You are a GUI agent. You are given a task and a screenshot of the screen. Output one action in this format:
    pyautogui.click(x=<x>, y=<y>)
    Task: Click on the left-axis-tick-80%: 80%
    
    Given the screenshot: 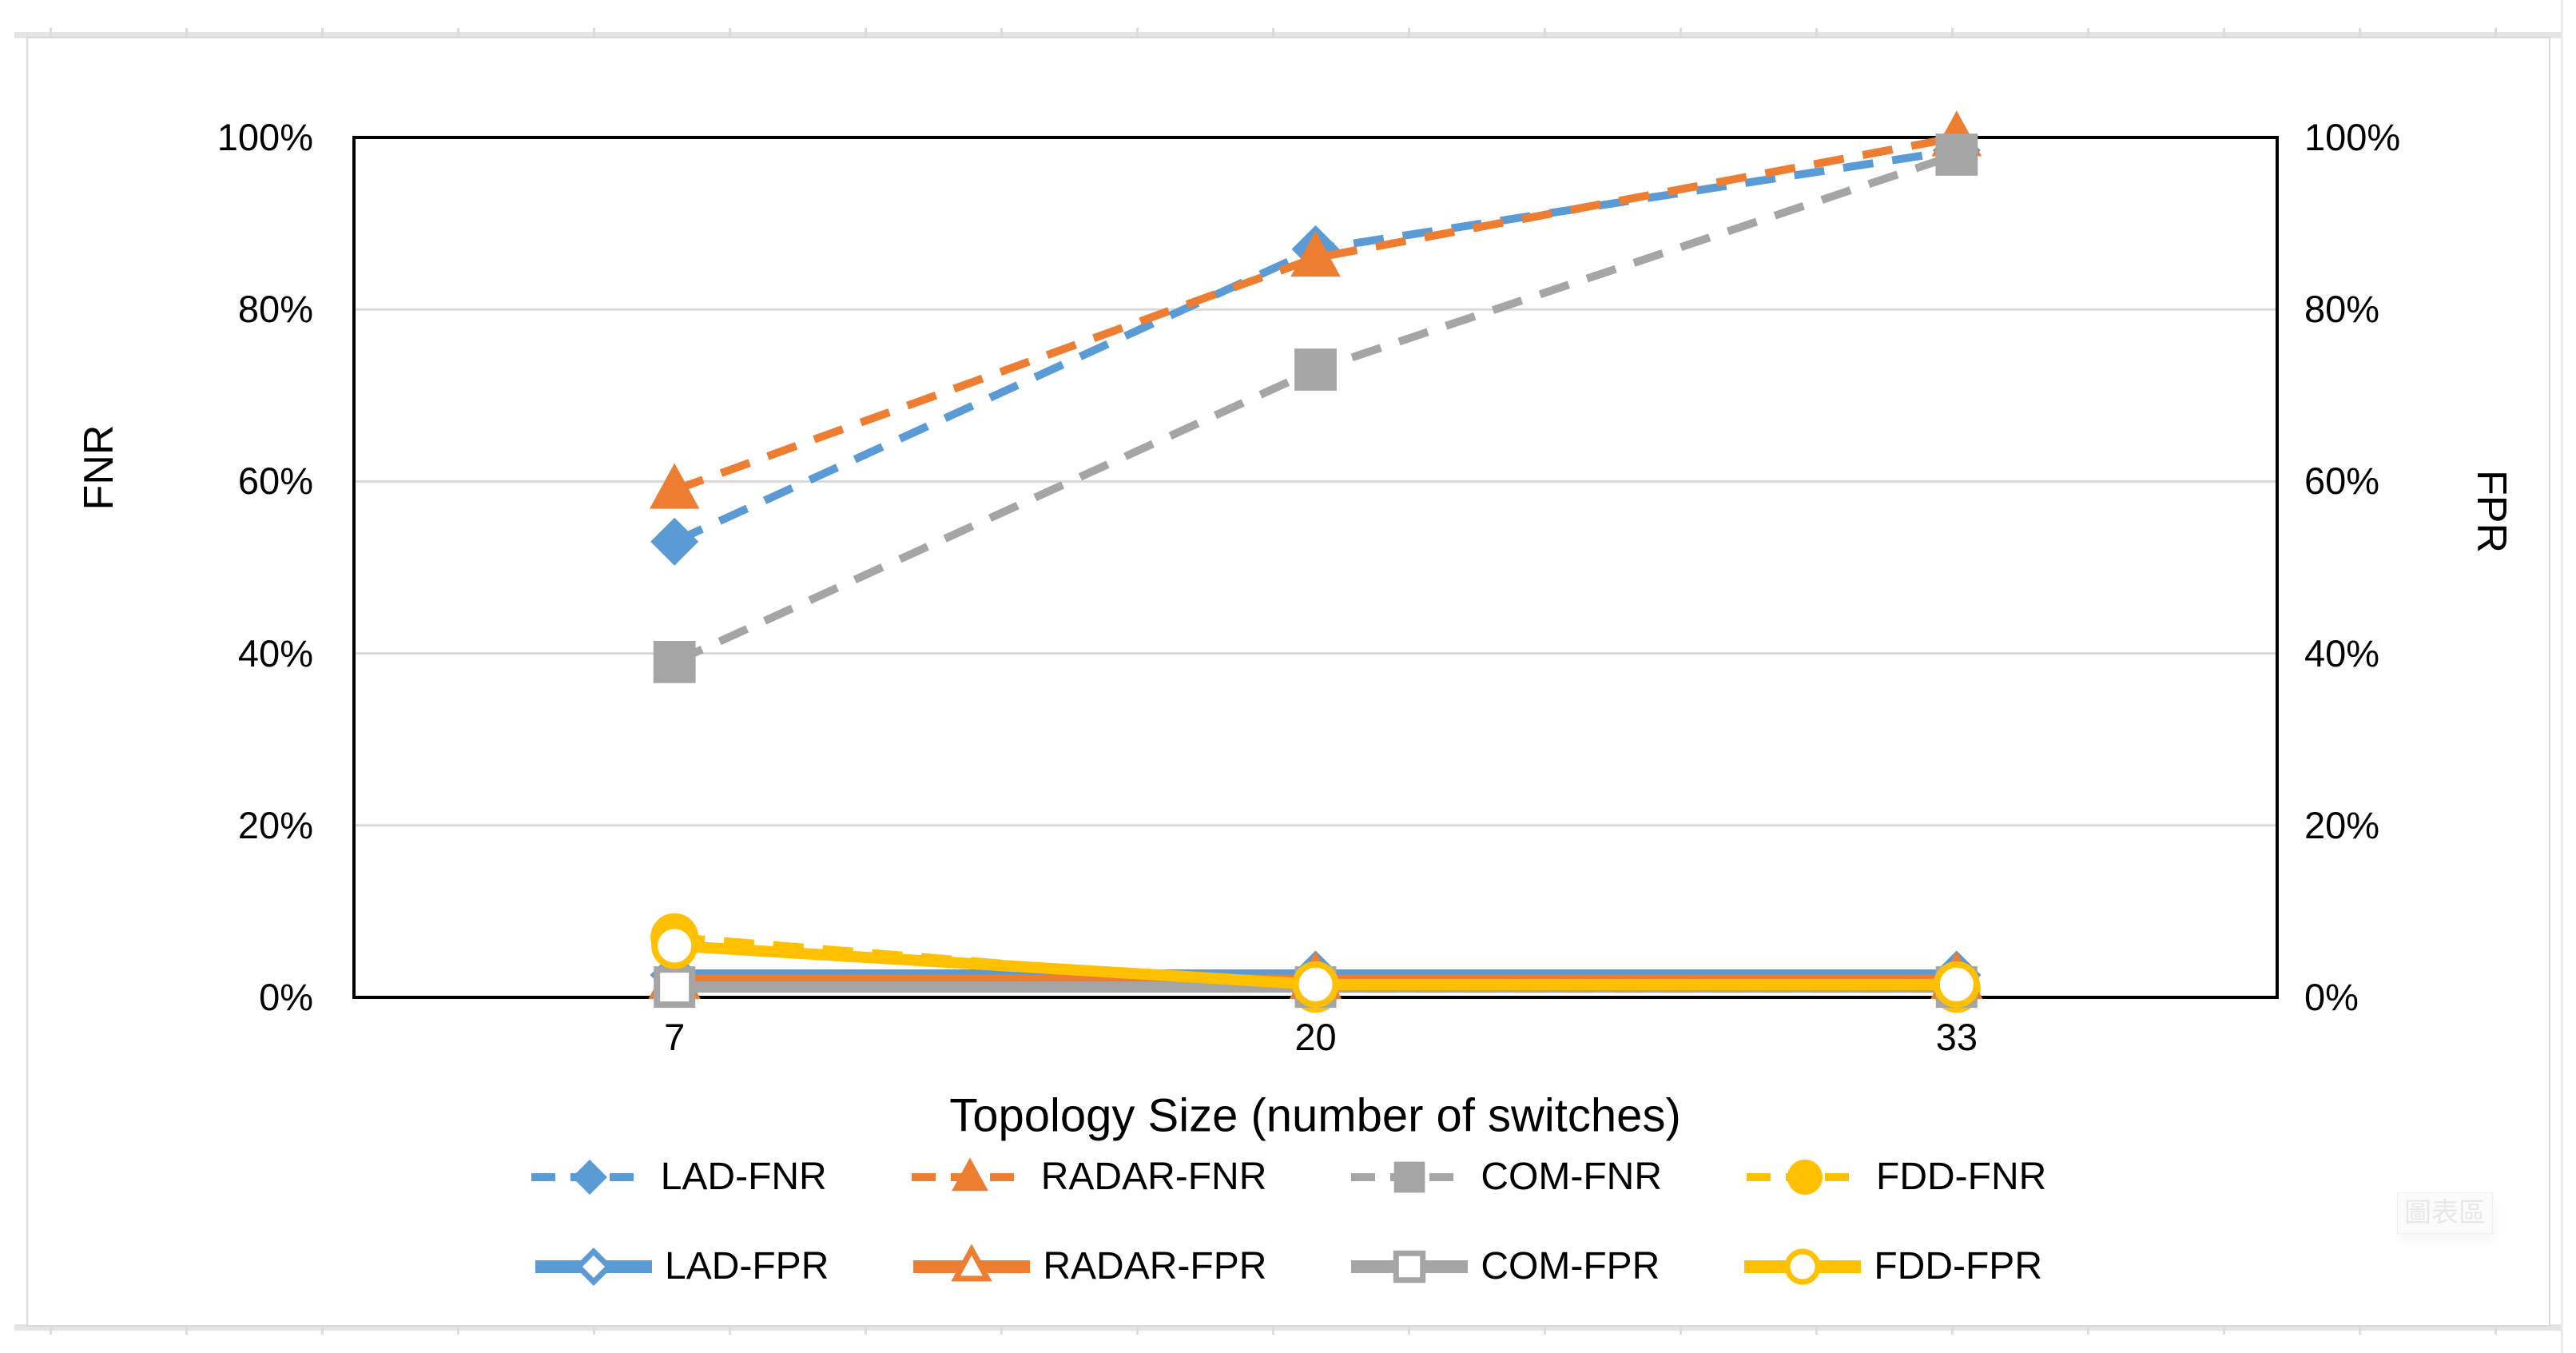 What is the action you would take?
    pyautogui.click(x=275, y=309)
    